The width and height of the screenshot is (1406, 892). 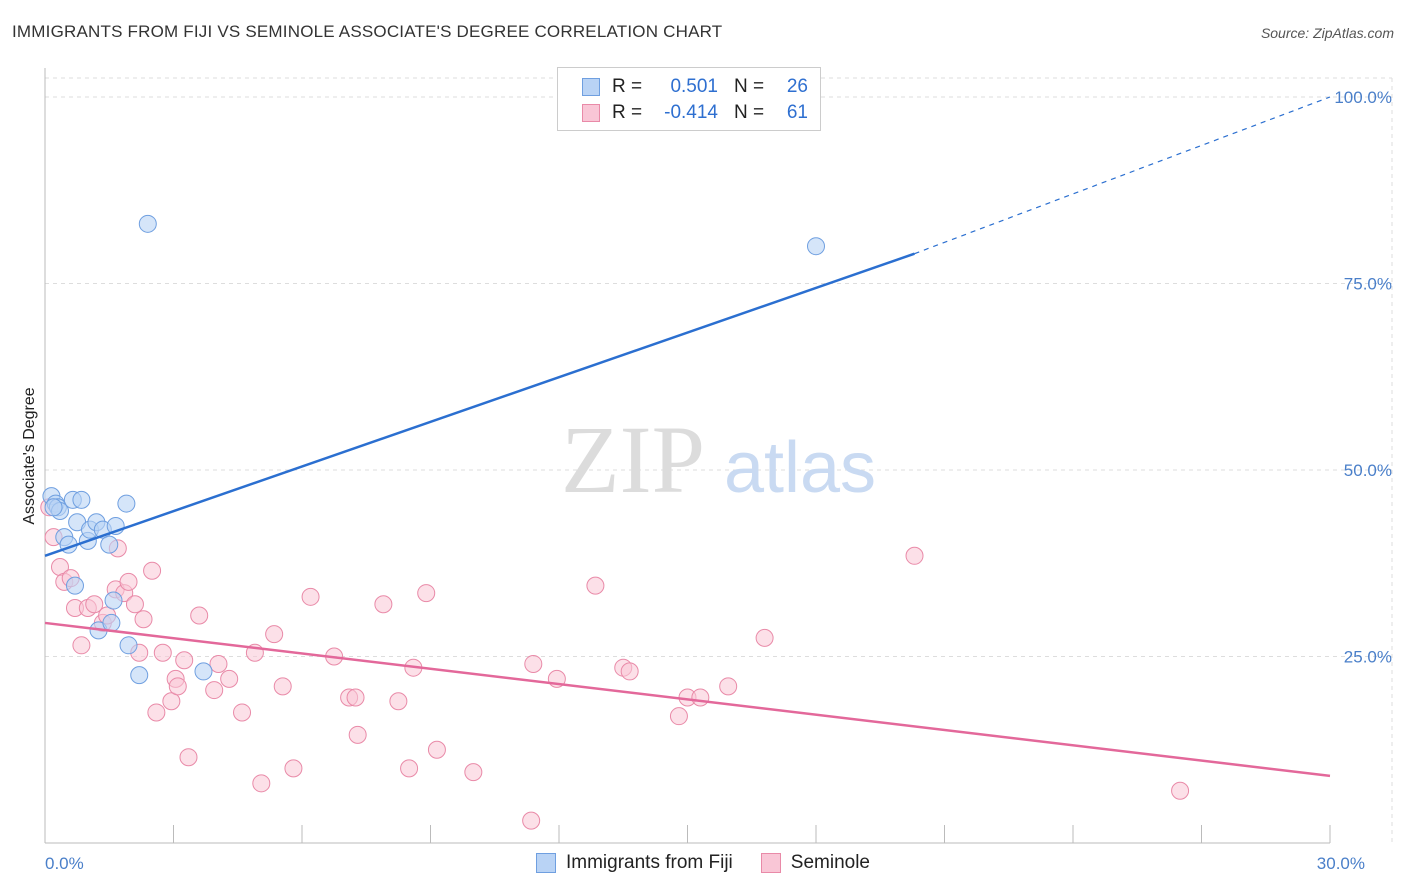 I want to click on legend-r-value: -0.414, so click(x=691, y=112).